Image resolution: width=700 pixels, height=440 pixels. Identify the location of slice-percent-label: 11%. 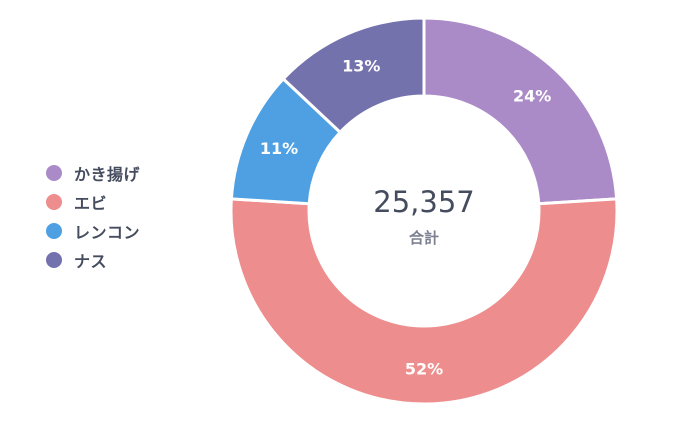
(279, 148).